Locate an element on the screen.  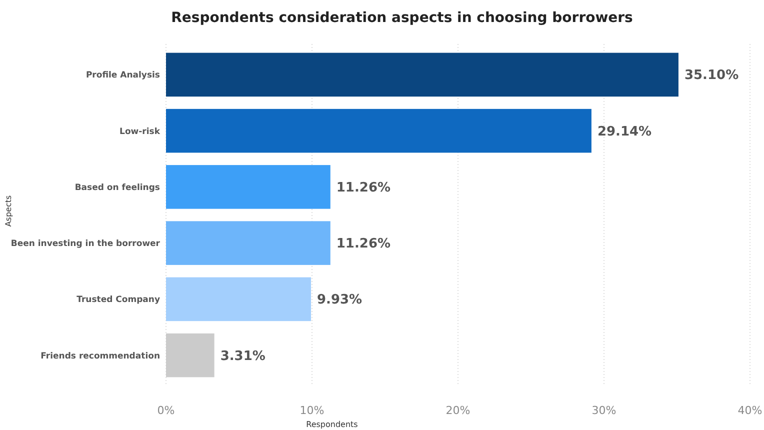
x-axis-title: Respondents is located at coordinates (332, 424).